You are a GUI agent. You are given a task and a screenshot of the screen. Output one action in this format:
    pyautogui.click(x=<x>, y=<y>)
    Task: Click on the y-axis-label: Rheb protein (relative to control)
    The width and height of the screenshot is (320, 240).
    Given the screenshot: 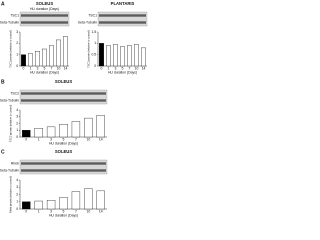 What is the action you would take?
    pyautogui.click(x=11, y=194)
    